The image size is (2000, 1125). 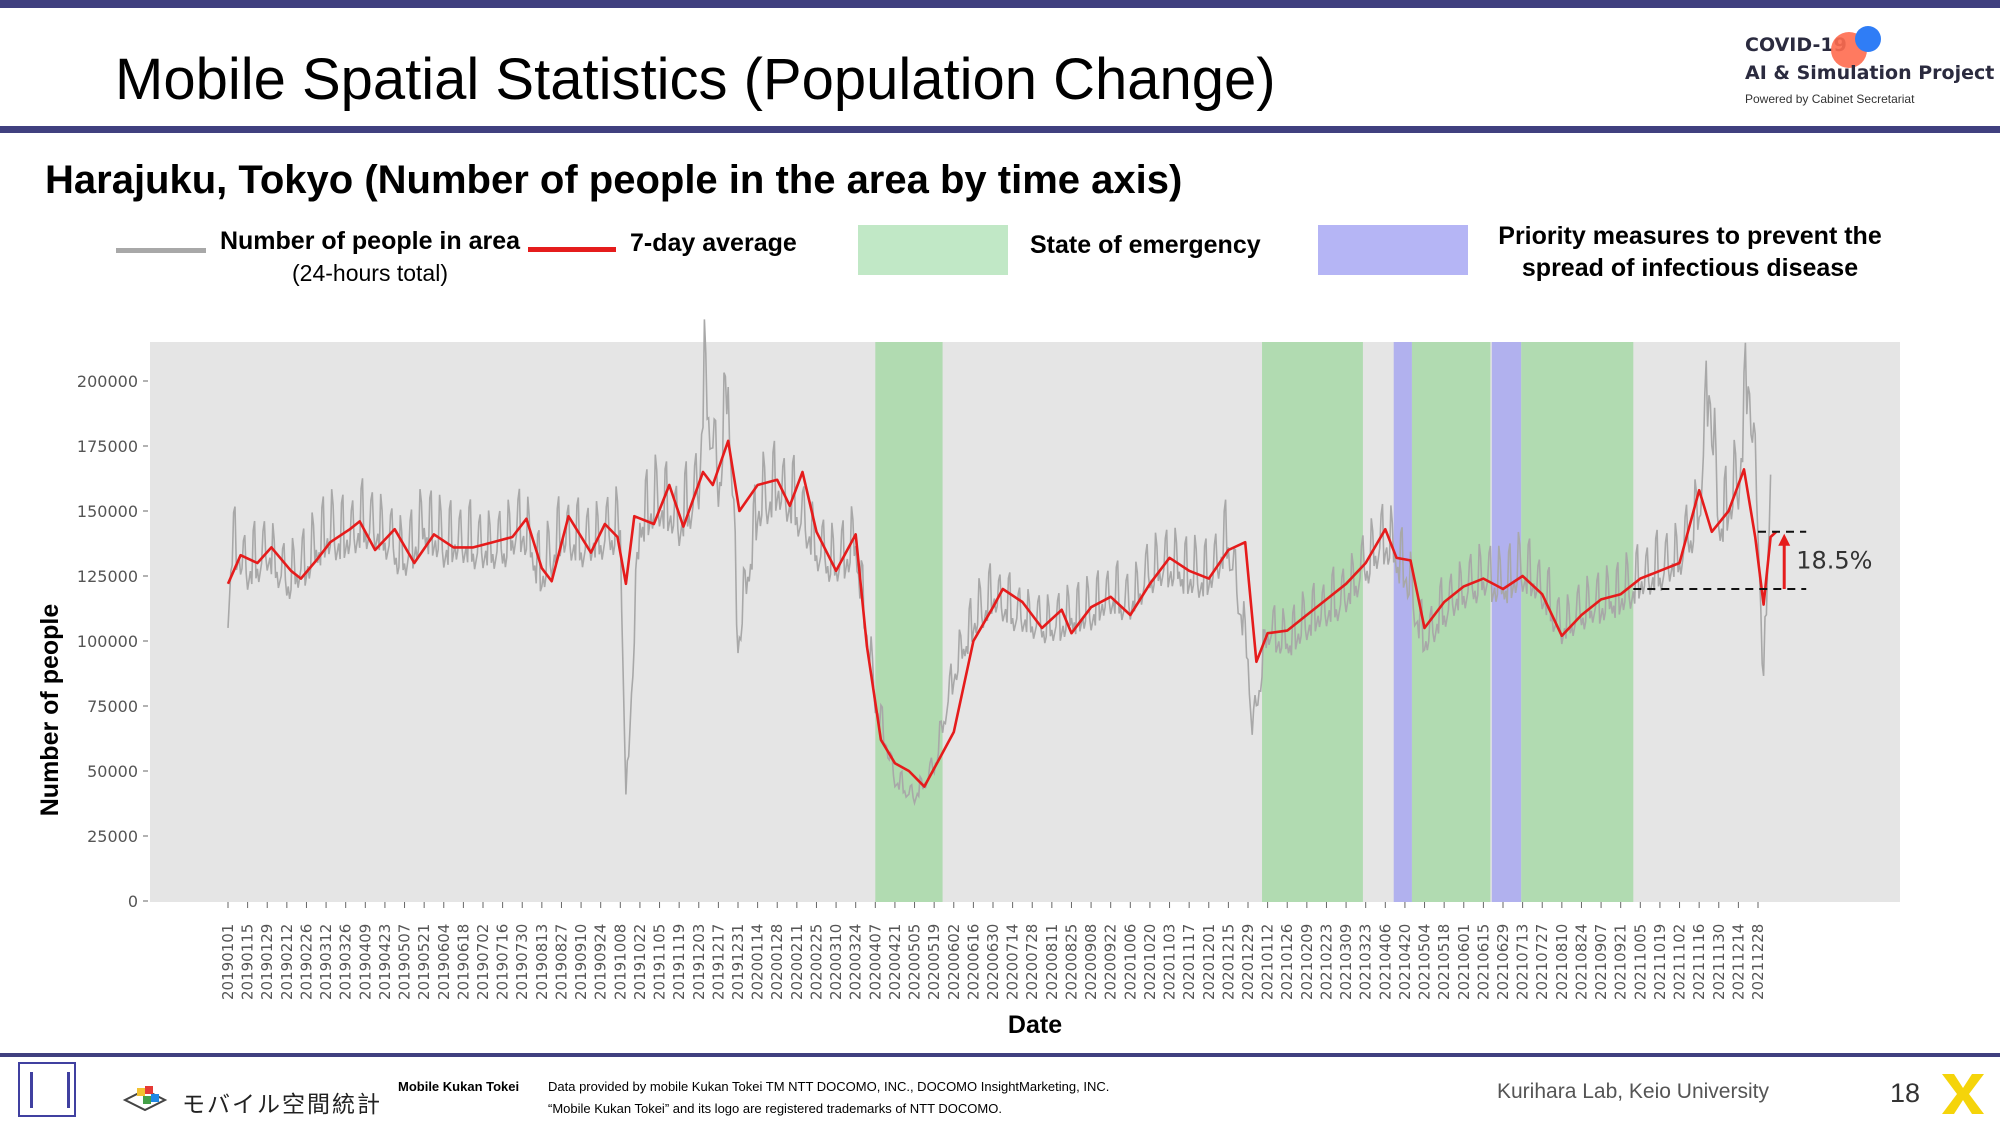 What do you see at coordinates (1581, 962) in the screenshot?
I see `x-tick-label: 20210824` at bounding box center [1581, 962].